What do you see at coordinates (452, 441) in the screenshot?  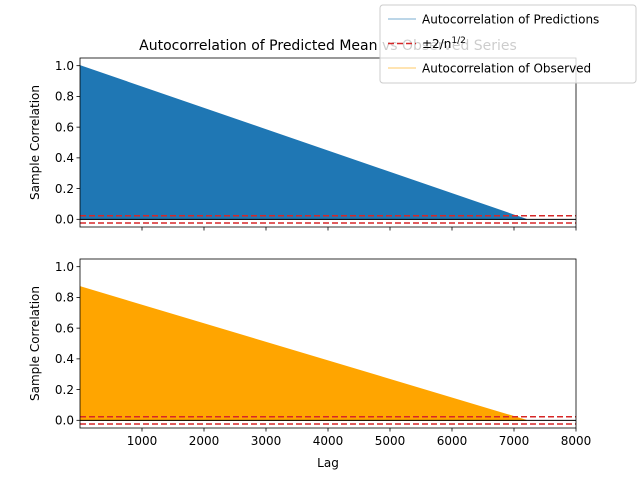 I see `x-tick-label: 6000` at bounding box center [452, 441].